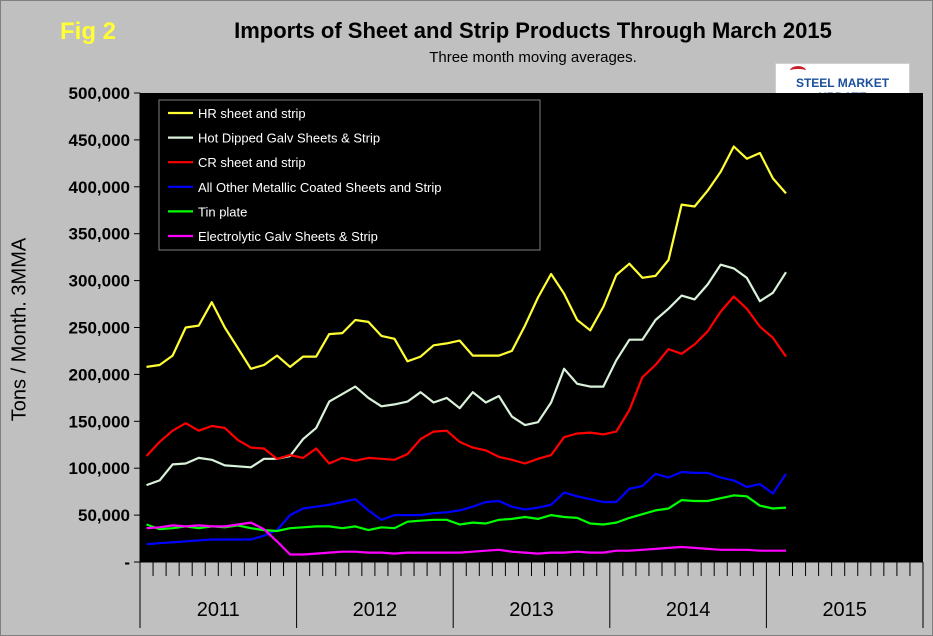 This screenshot has height=636, width=933. Describe the element at coordinates (88, 31) in the screenshot. I see `figure-label: Fig 2` at that location.